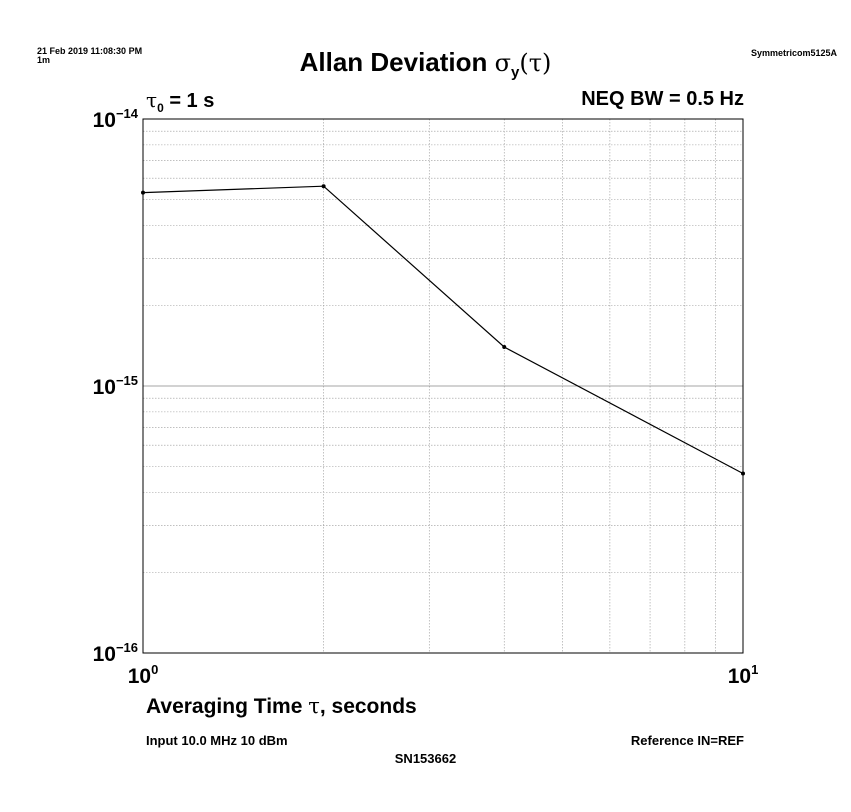 The width and height of the screenshot is (851, 812). What do you see at coordinates (687, 740) in the screenshot?
I see `reference-info: Reference IN=REF` at bounding box center [687, 740].